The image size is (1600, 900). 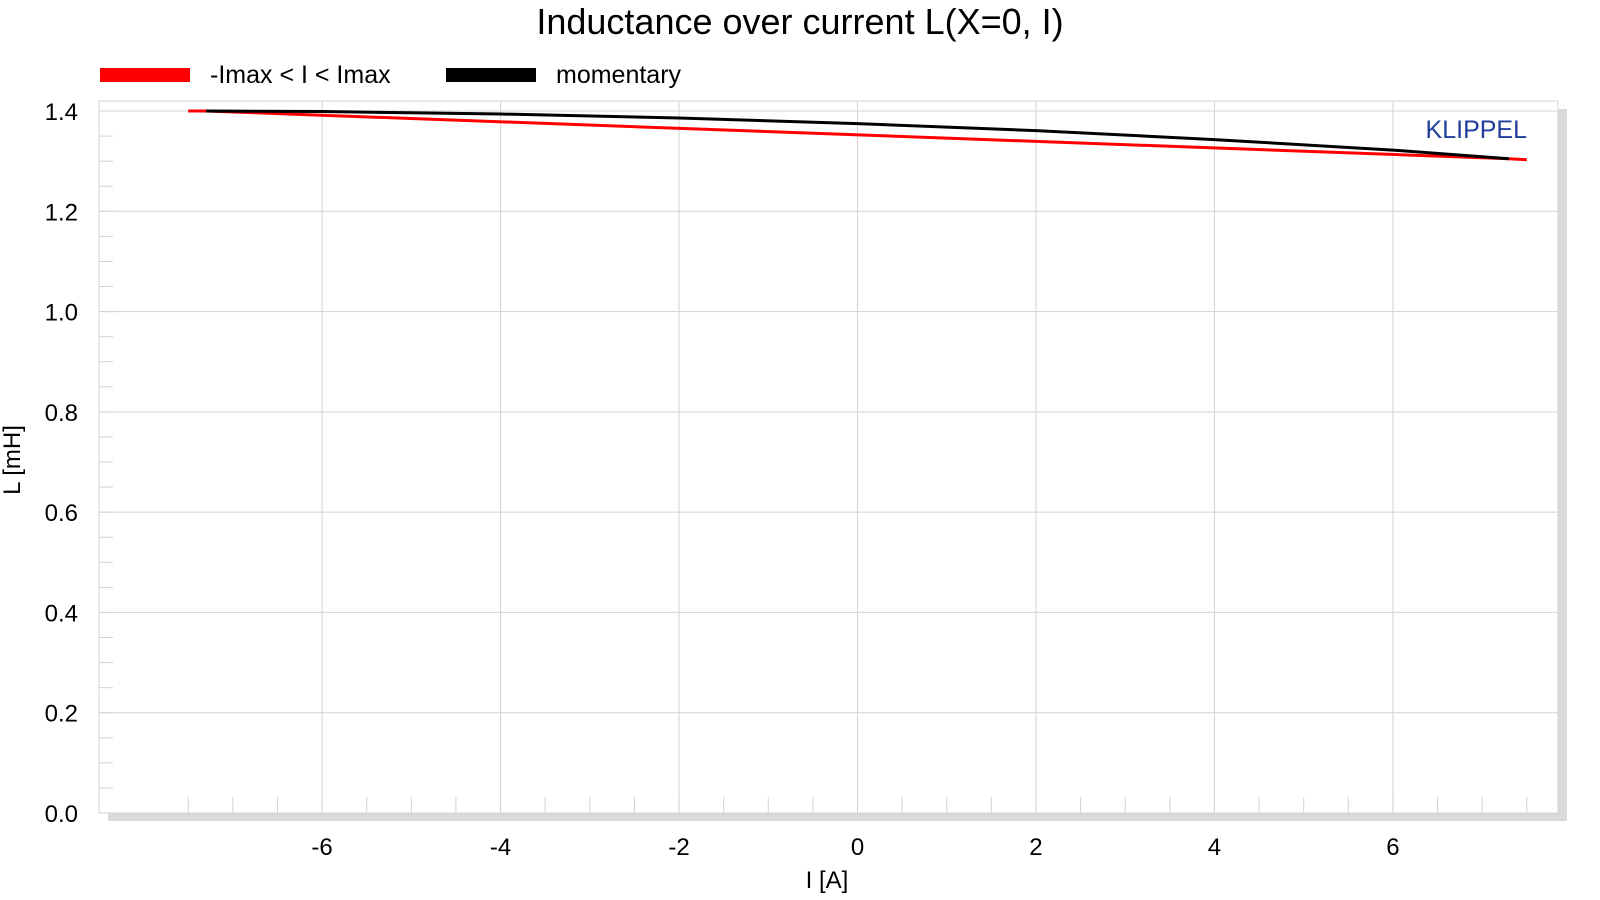 I want to click on x-tick-label: 4, so click(x=1214, y=847).